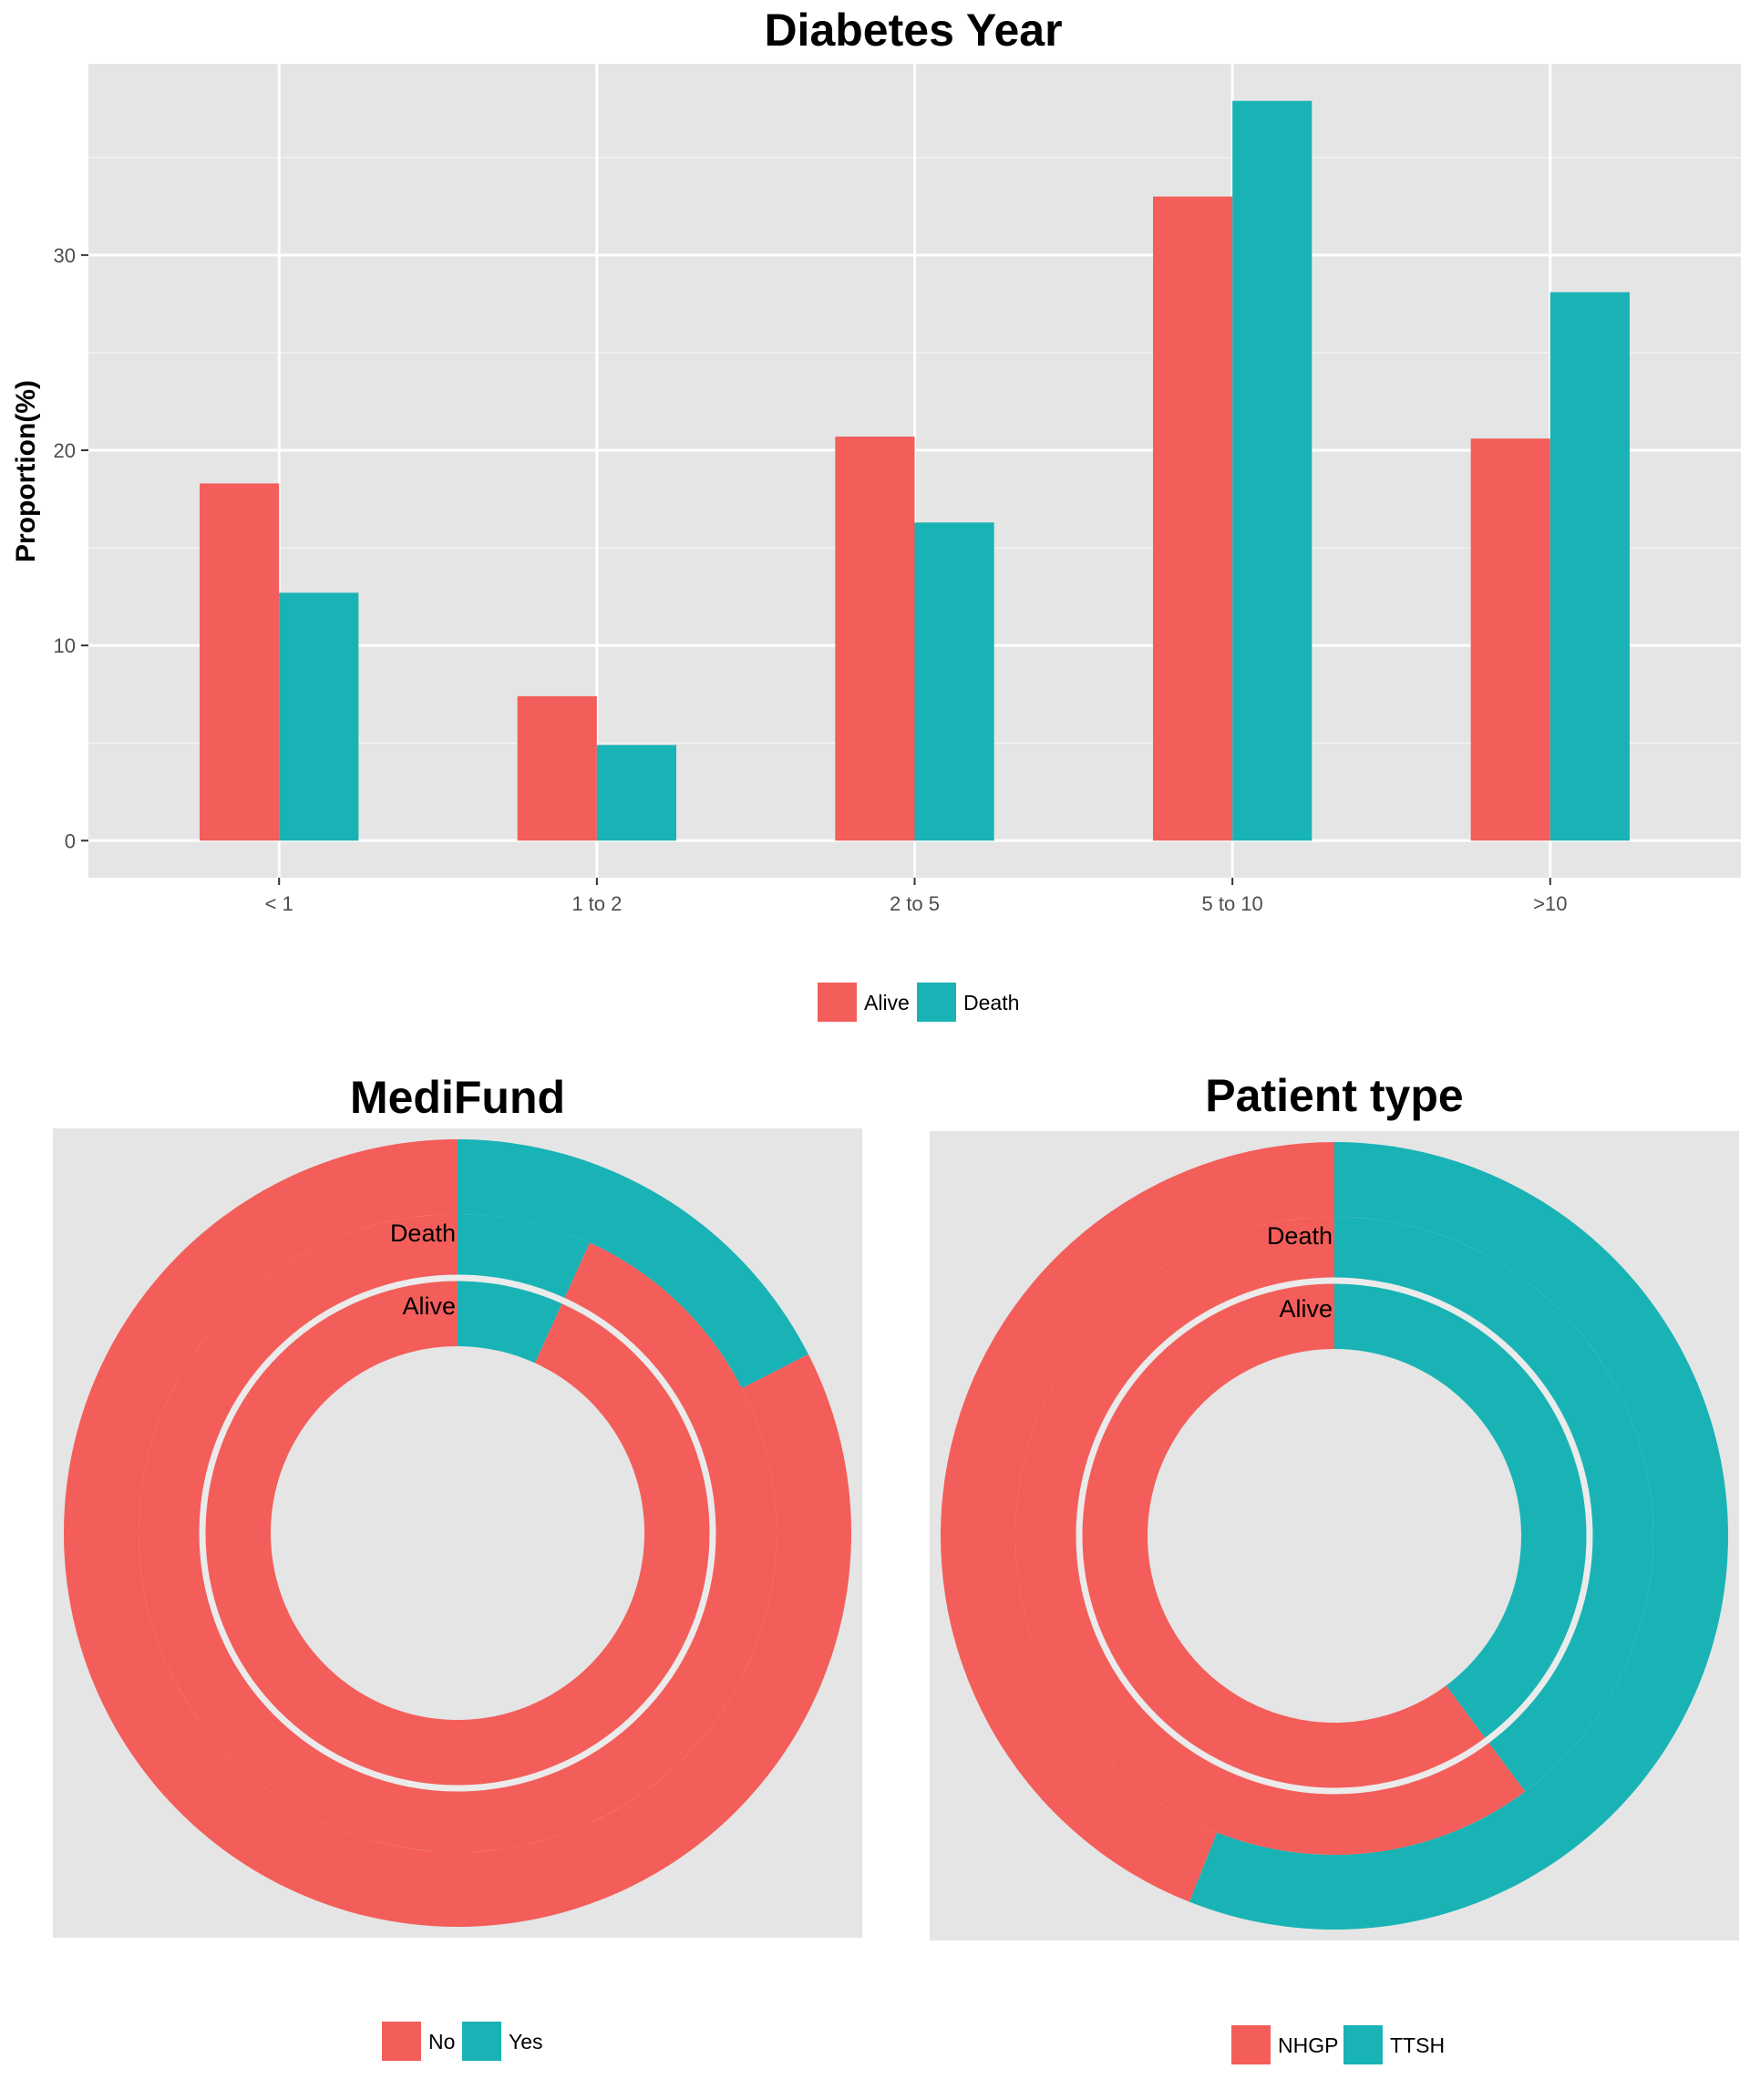  I want to click on medifund-chart-legend: No Yes, so click(463, 2042).